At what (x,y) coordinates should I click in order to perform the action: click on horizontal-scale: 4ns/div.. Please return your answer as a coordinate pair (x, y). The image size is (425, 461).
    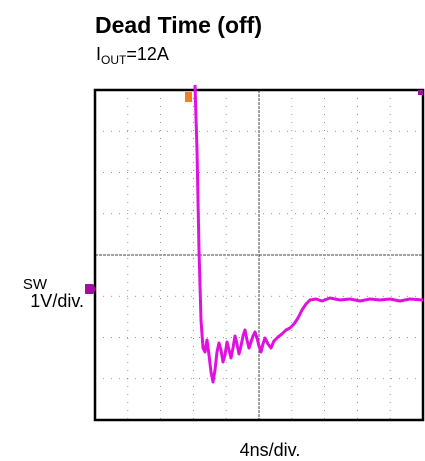
    Looking at the image, I should click on (270, 450).